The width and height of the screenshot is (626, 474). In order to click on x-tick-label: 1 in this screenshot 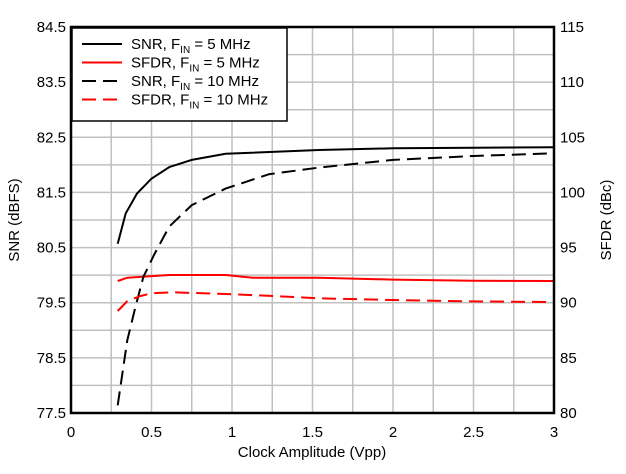, I will do `click(232, 432)`.